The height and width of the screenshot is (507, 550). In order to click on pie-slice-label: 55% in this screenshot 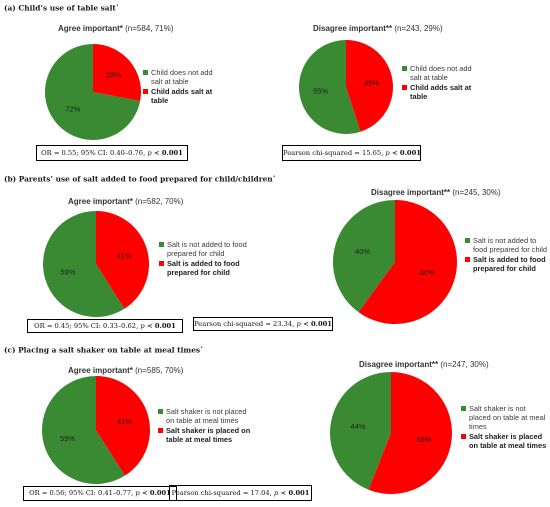, I will do `click(320, 91)`.